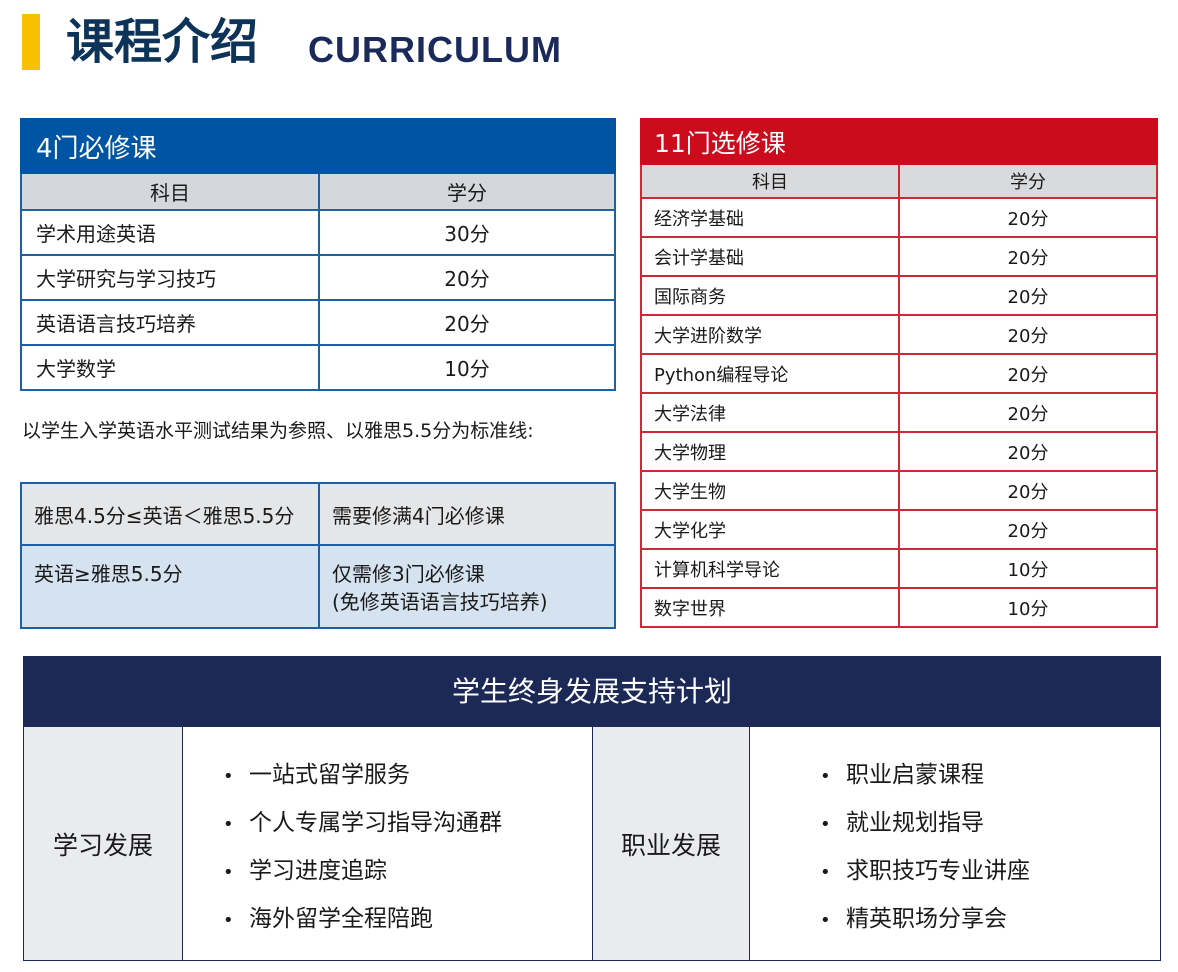 The height and width of the screenshot is (972, 1178). I want to click on table-row: 大学进阶数学 20分, so click(899, 334).